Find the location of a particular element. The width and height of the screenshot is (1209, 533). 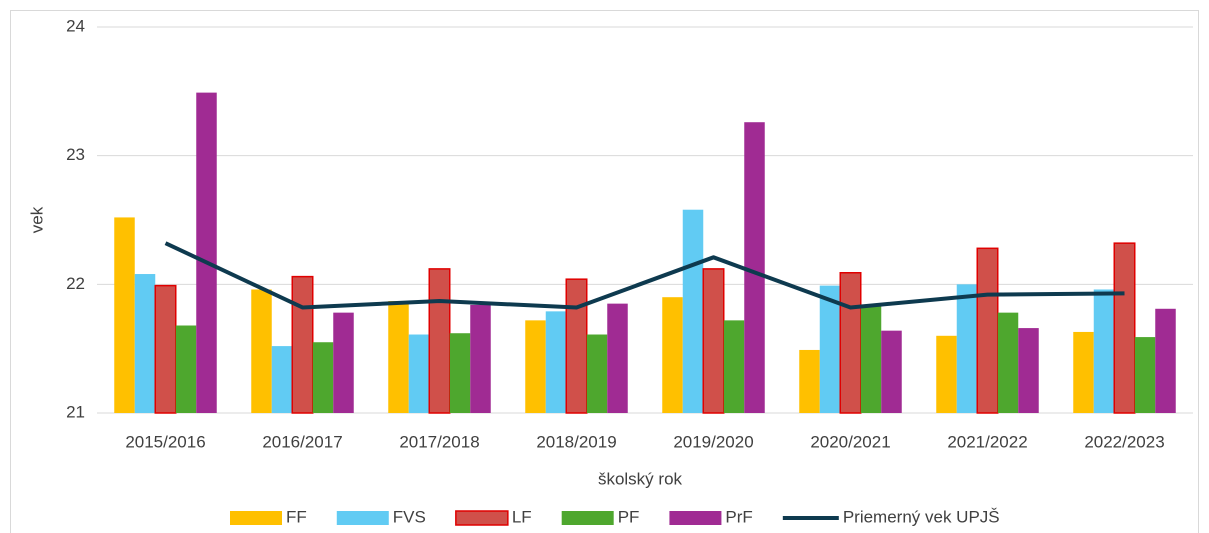

legend-label: PrF is located at coordinates (738, 516).